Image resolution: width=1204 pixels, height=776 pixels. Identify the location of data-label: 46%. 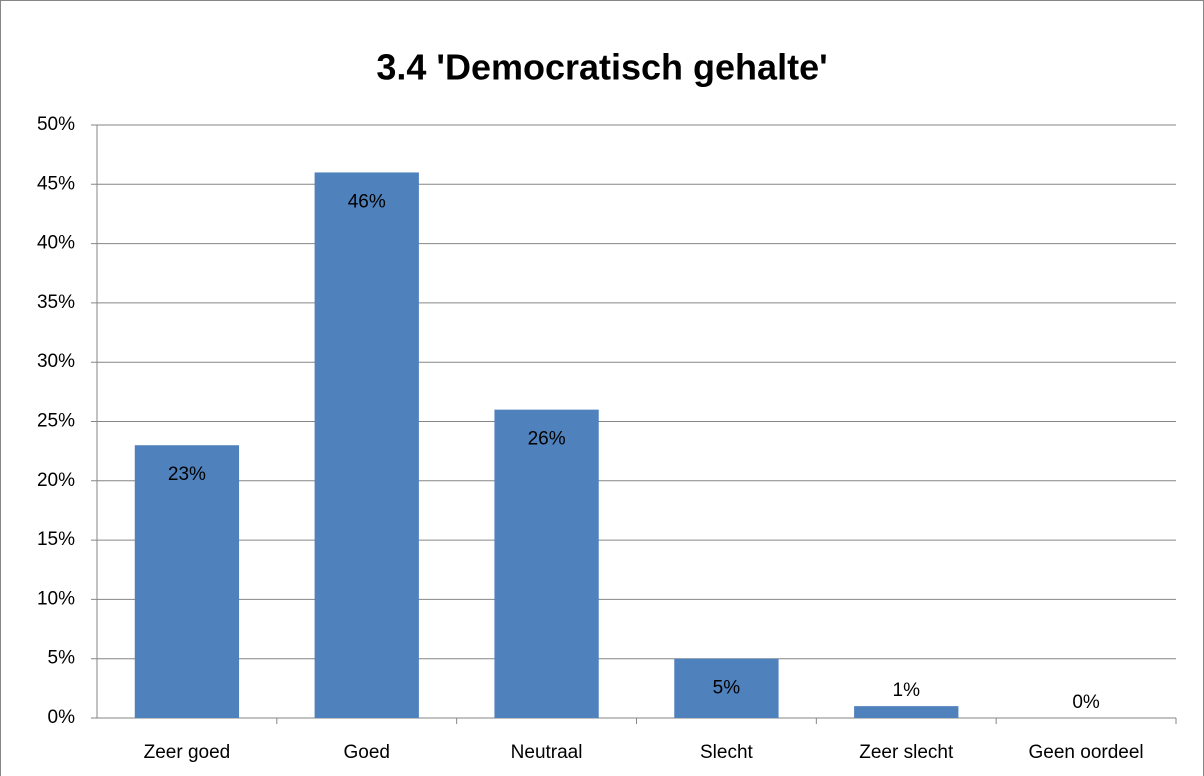
(367, 201).